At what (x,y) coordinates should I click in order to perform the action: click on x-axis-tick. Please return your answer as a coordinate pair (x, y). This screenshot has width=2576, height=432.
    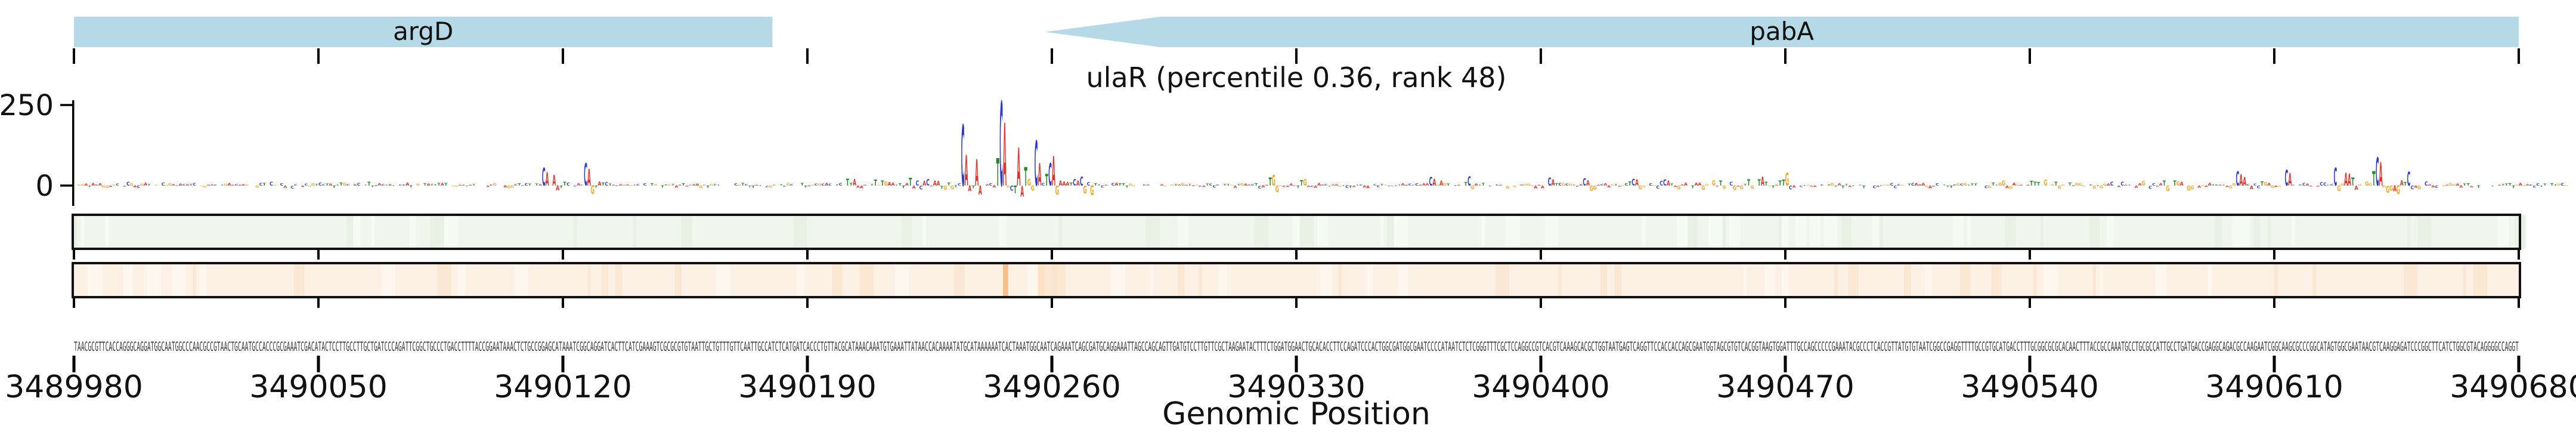
    Looking at the image, I should click on (1785, 364).